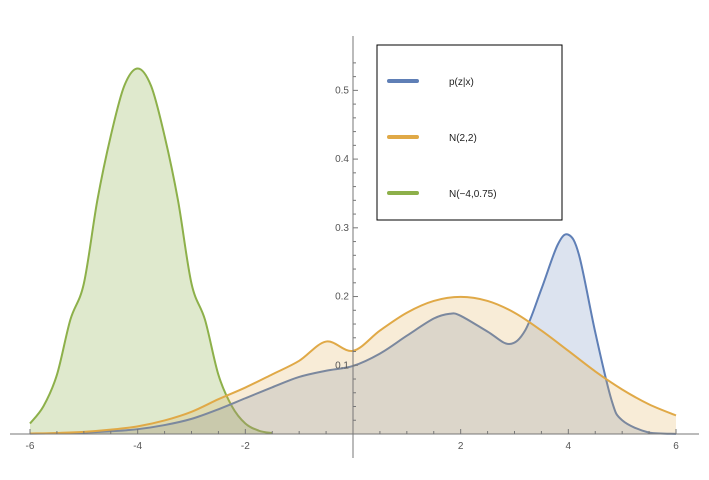 This screenshot has height=480, width=709. I want to click on x-tick-label: 4, so click(569, 446).